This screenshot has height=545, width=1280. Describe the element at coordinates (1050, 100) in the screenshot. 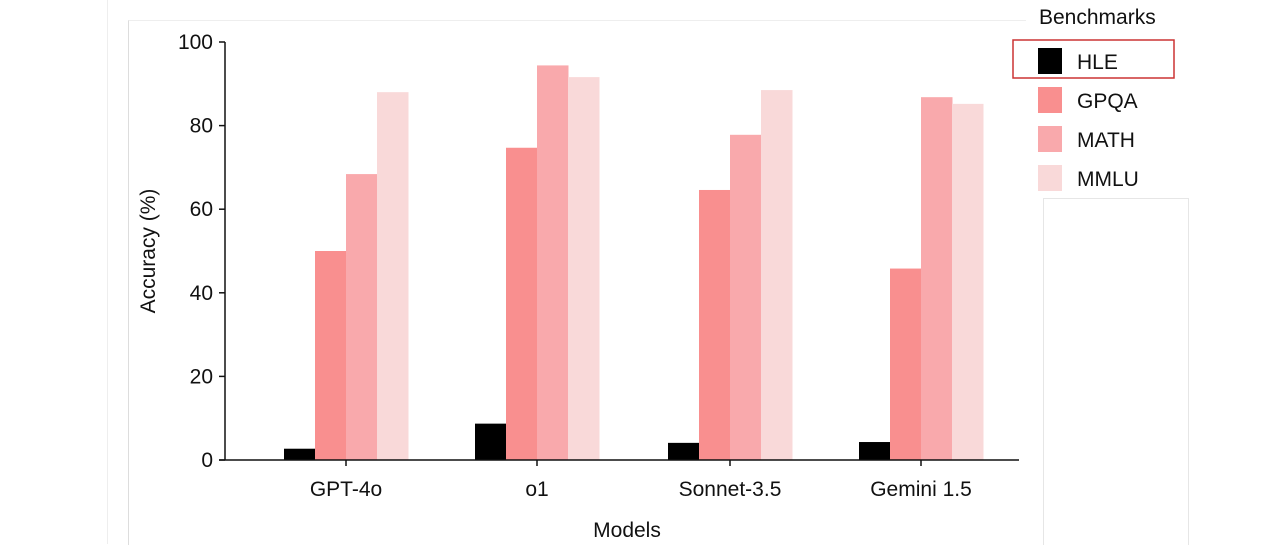

I see `legend-swatch-gpqa` at that location.